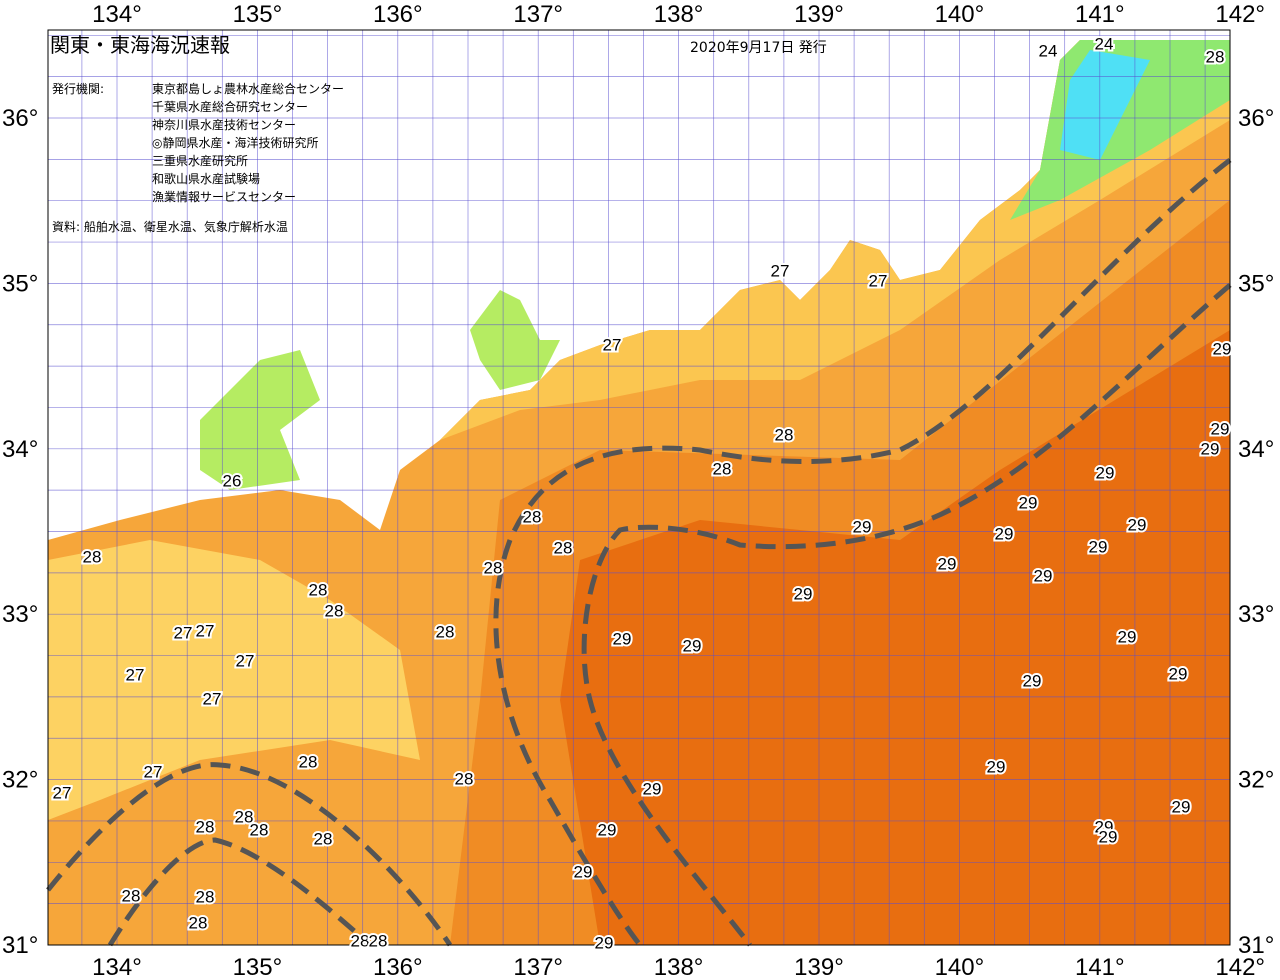 The image size is (1280, 980). I want to click on issuer: 東京都島しょ農林水産総合センター, so click(248, 88).